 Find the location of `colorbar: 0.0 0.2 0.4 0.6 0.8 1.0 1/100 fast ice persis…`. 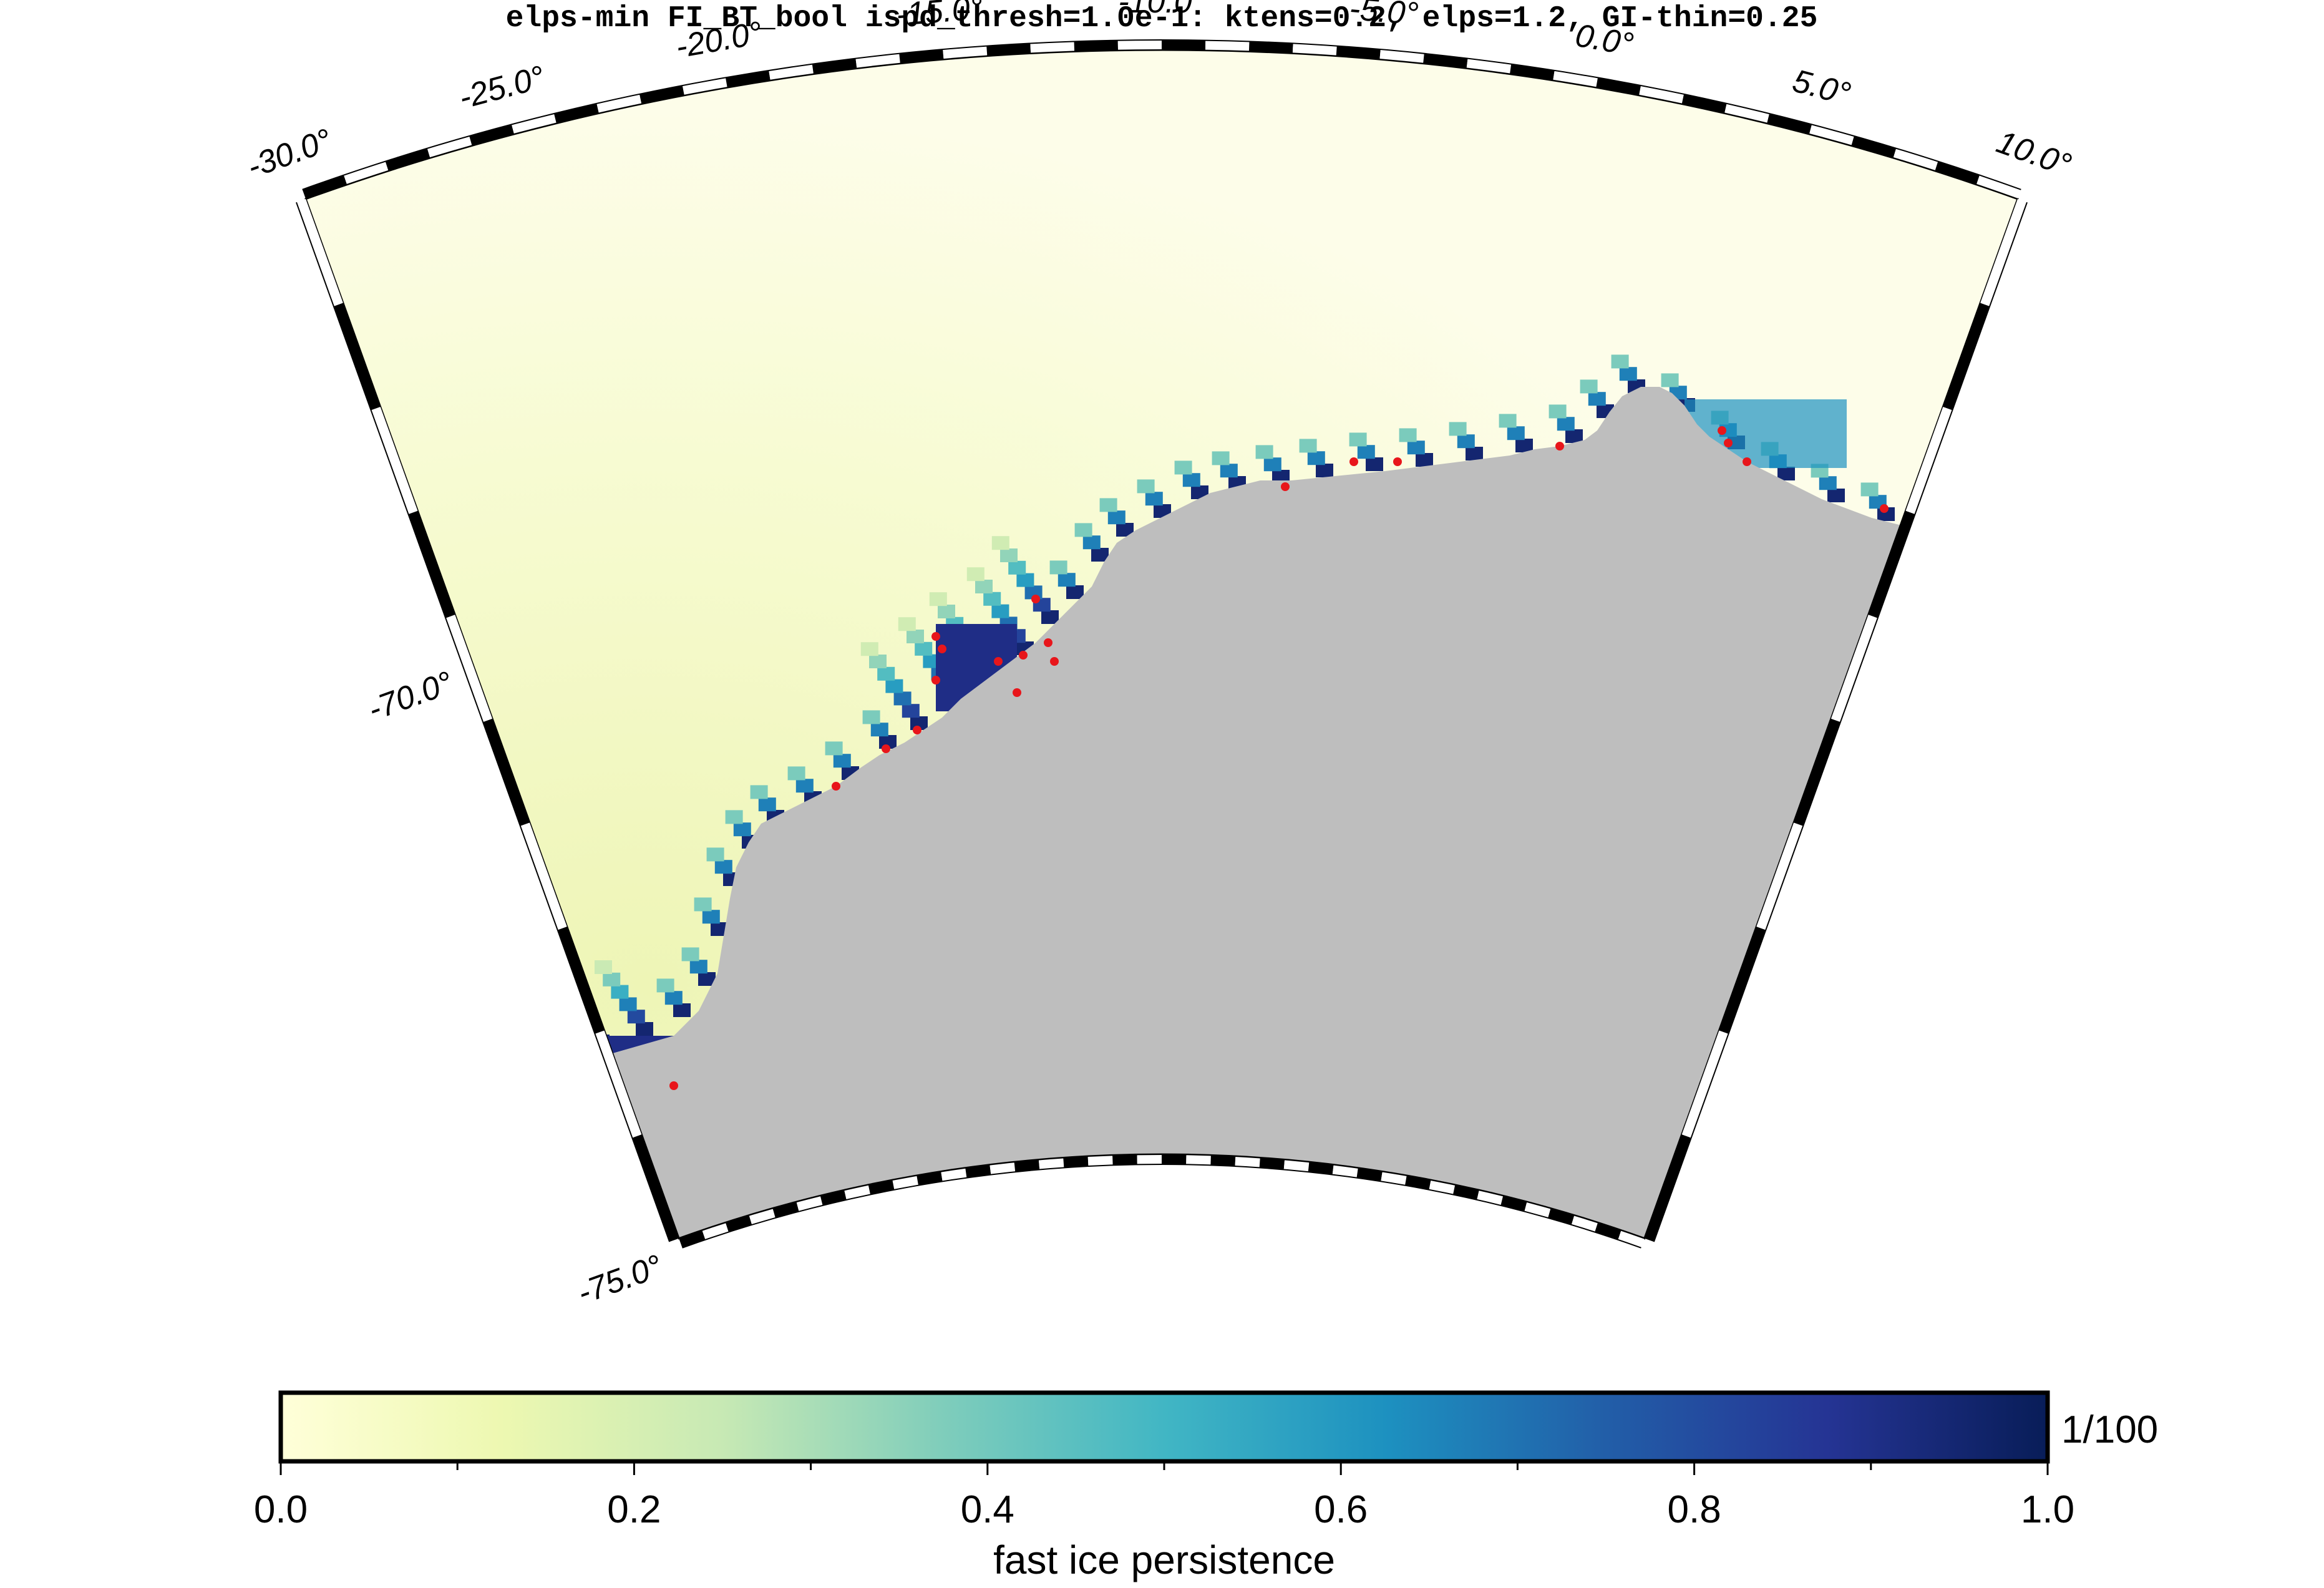

colorbar: 0.0 0.2 0.4 0.6 0.8 1.0 1/100 fast ice persis… is located at coordinates (1206, 1486).